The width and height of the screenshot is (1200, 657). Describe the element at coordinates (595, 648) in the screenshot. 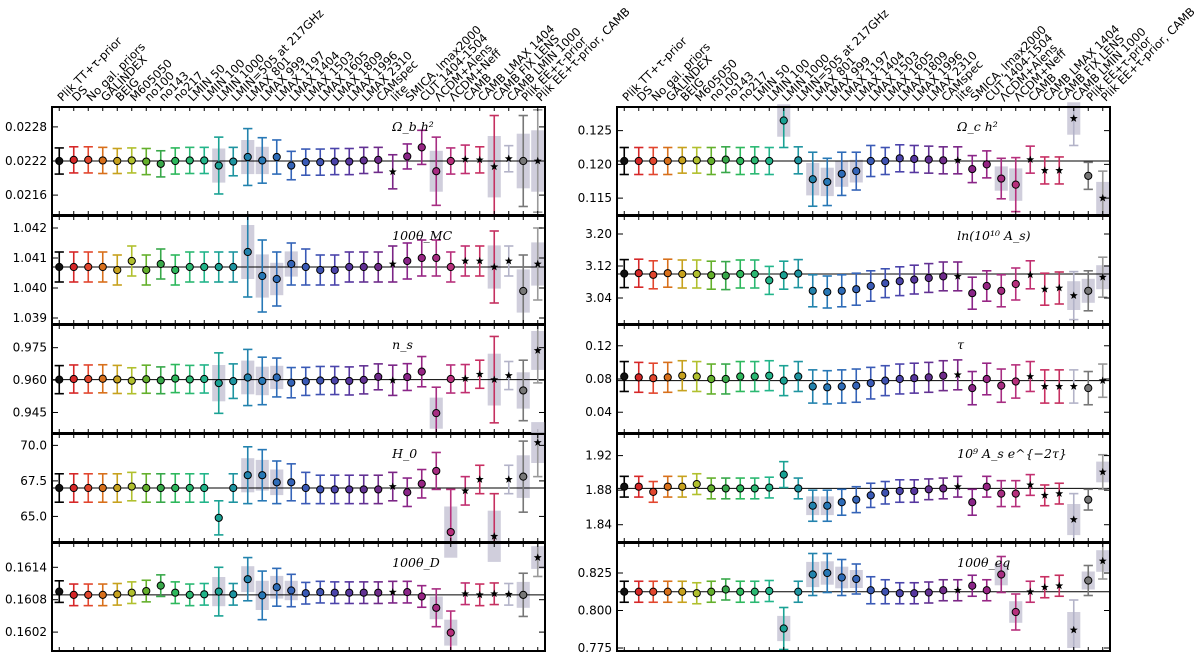

I see `y-tick-label: 0.775` at that location.